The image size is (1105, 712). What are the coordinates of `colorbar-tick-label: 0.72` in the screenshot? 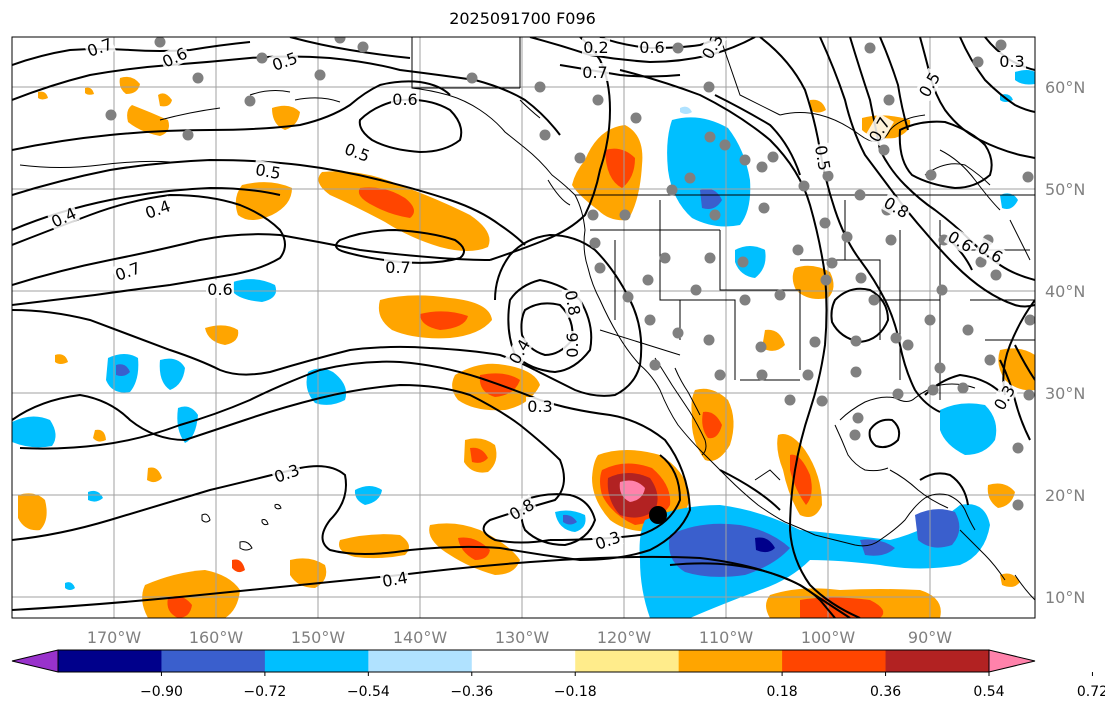 It's located at (1091, 692).